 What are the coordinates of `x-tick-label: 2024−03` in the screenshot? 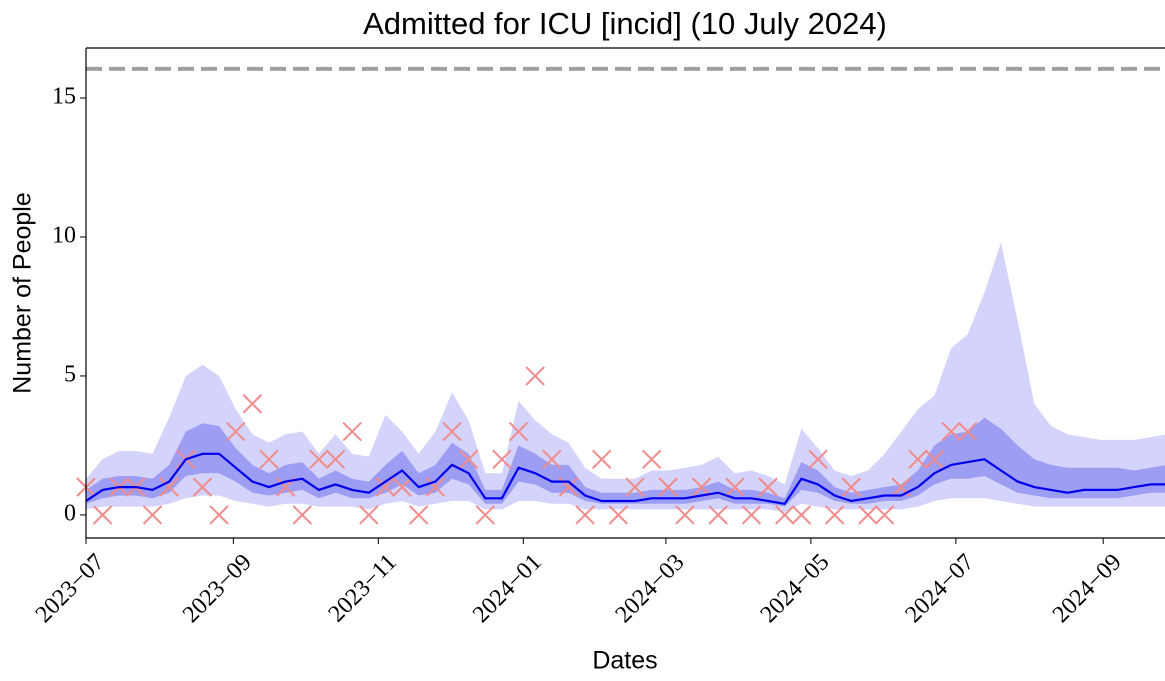 It's located at (650, 588).